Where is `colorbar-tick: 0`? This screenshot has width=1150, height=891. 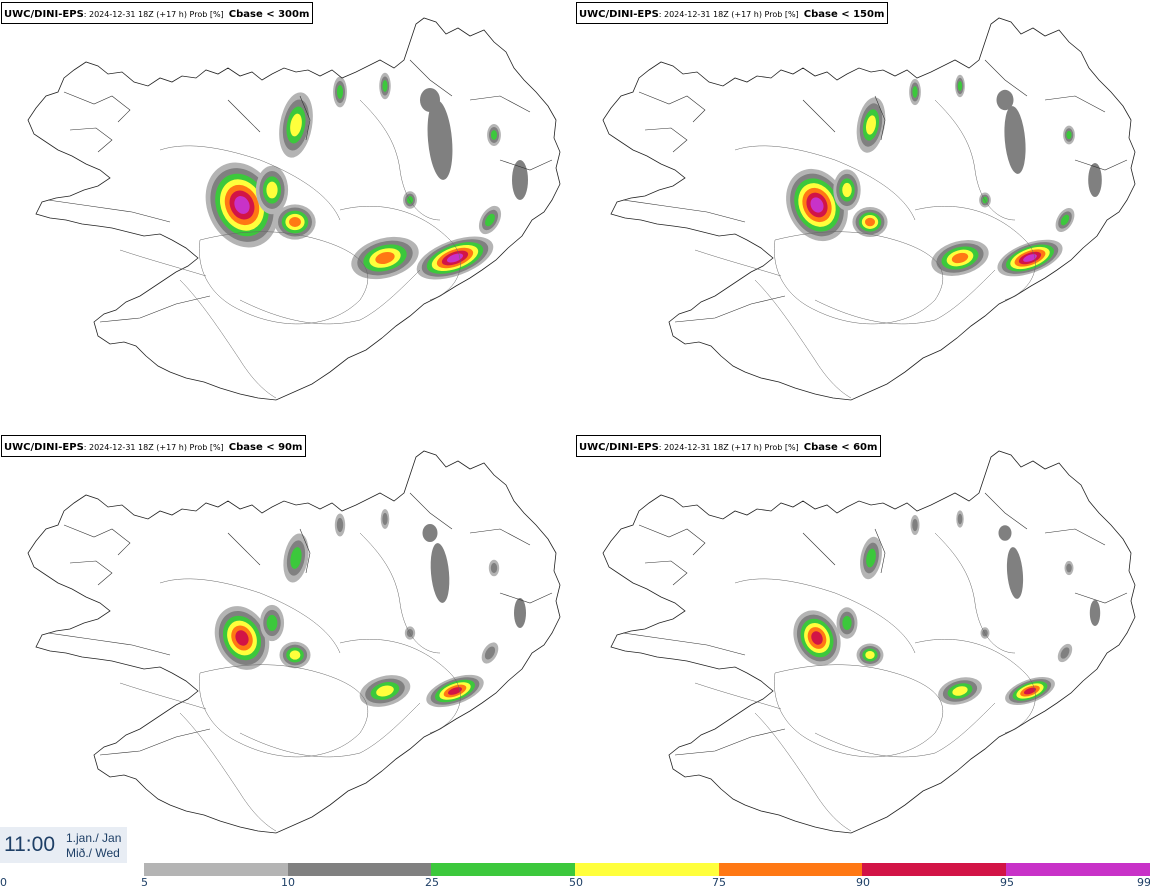
colorbar-tick: 0 is located at coordinates (3, 882).